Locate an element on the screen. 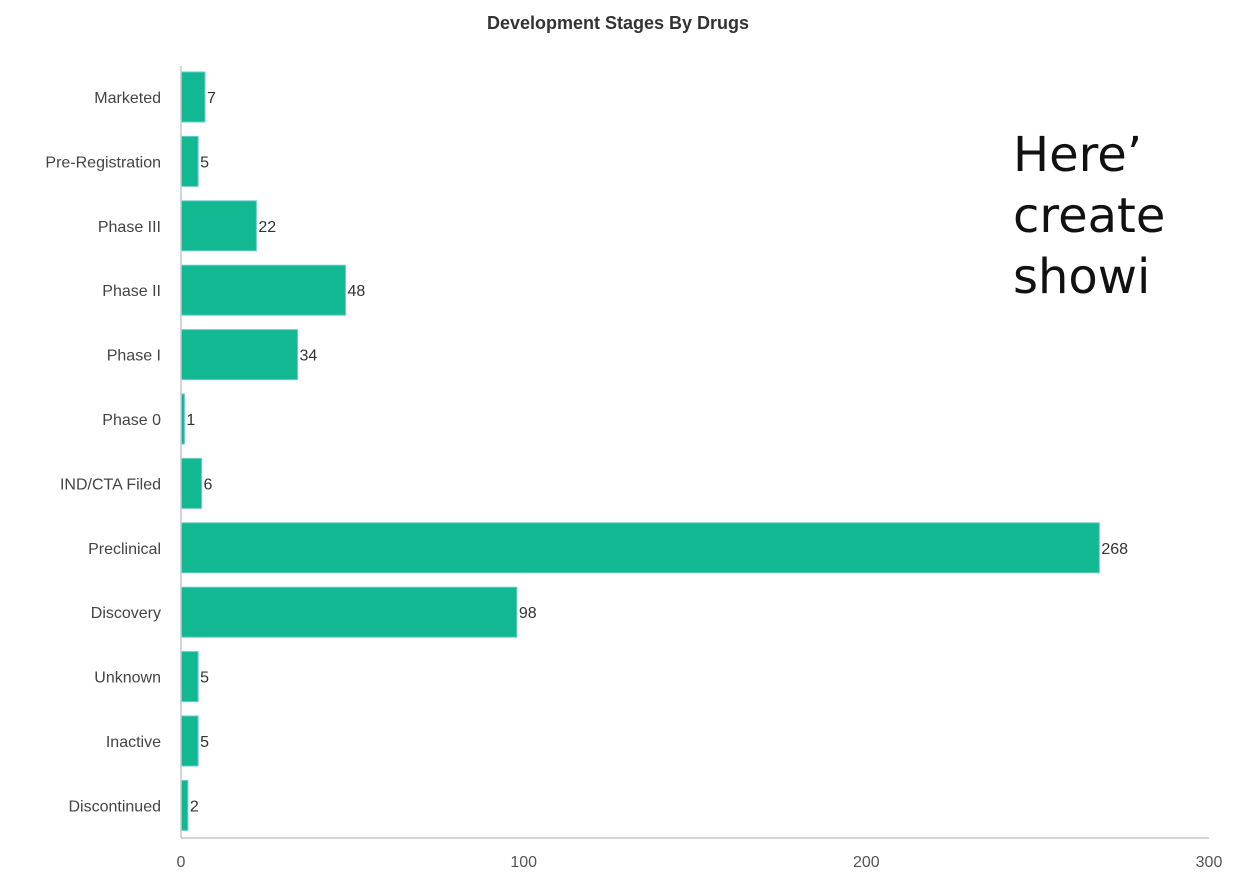 This screenshot has height=880, width=1256. data-label: 268 is located at coordinates (1114, 549).